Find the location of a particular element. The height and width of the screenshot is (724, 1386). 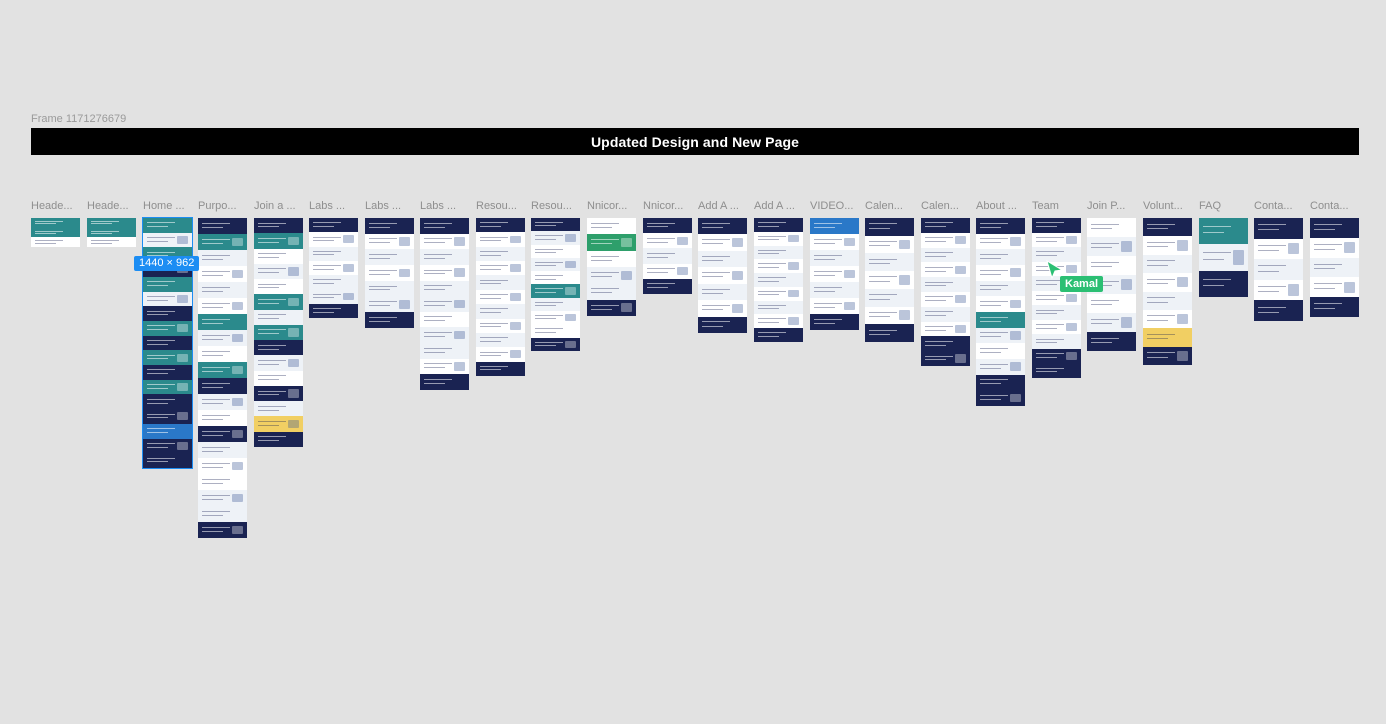

frame-label: Frame 1171276679 is located at coordinates (79, 119).